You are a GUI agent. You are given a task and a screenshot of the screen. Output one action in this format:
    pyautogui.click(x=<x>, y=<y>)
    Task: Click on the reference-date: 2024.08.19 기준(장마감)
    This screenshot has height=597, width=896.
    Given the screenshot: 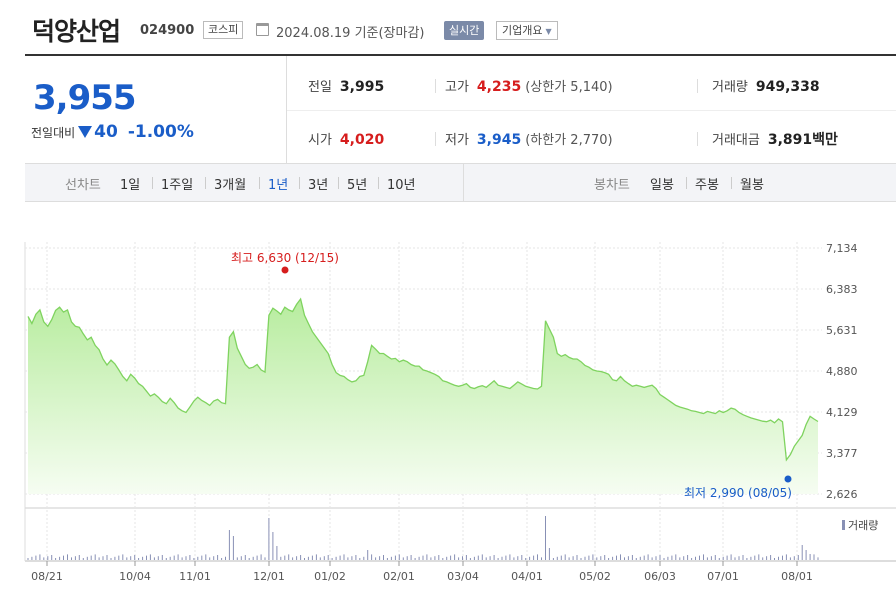 What is the action you would take?
    pyautogui.click(x=350, y=33)
    